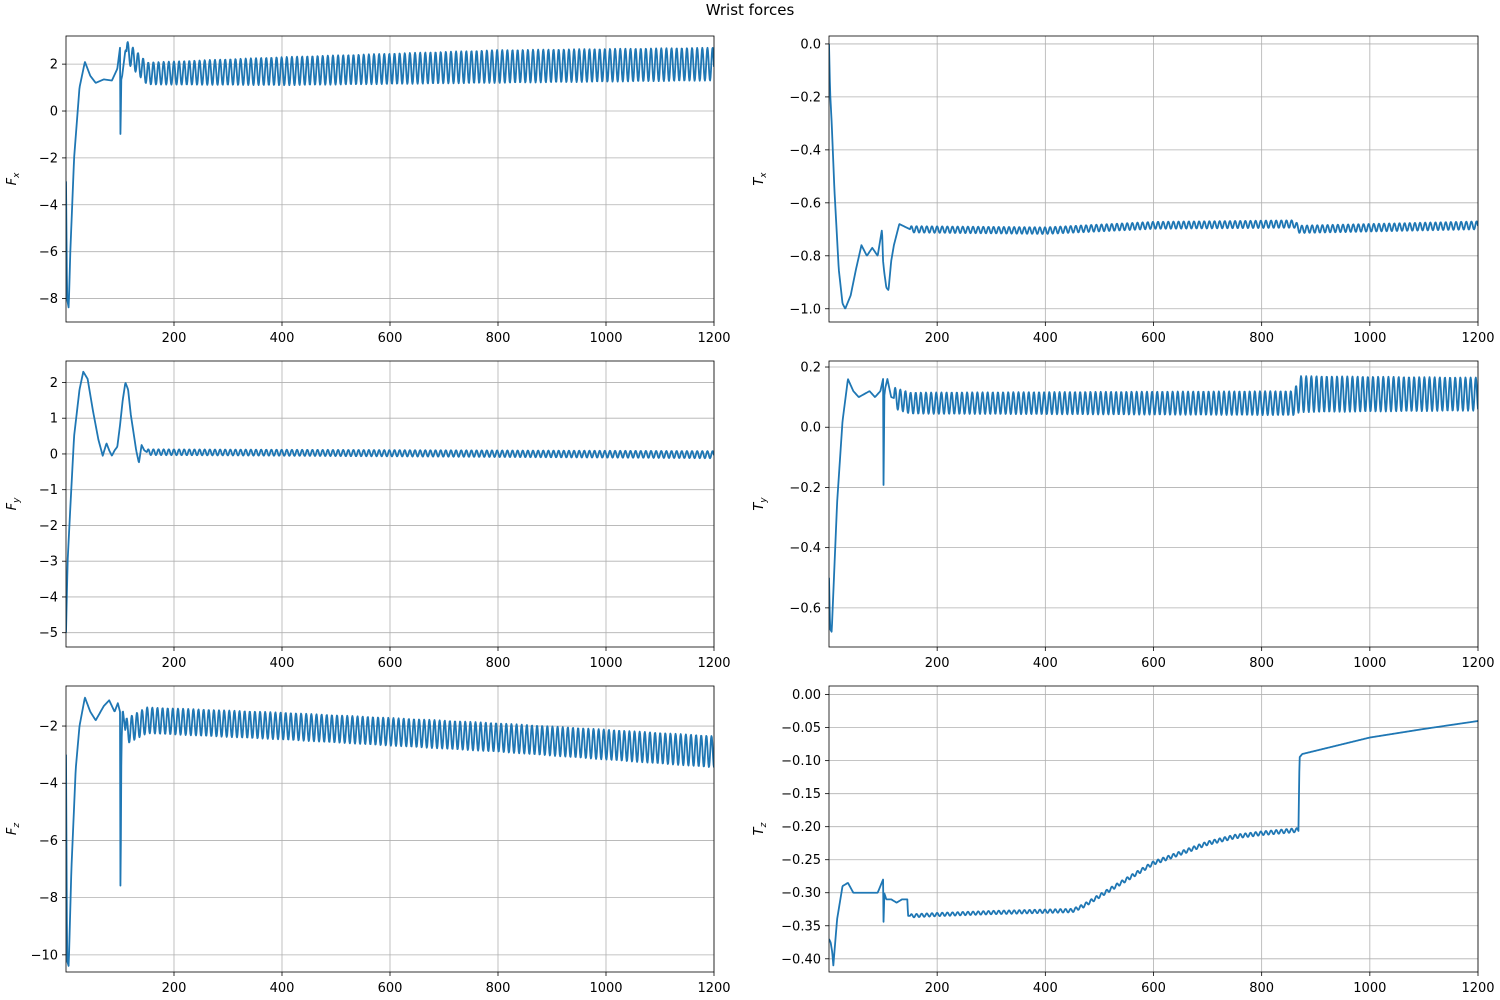  I want to click on y-tick-label: −0.15, so click(801, 794).